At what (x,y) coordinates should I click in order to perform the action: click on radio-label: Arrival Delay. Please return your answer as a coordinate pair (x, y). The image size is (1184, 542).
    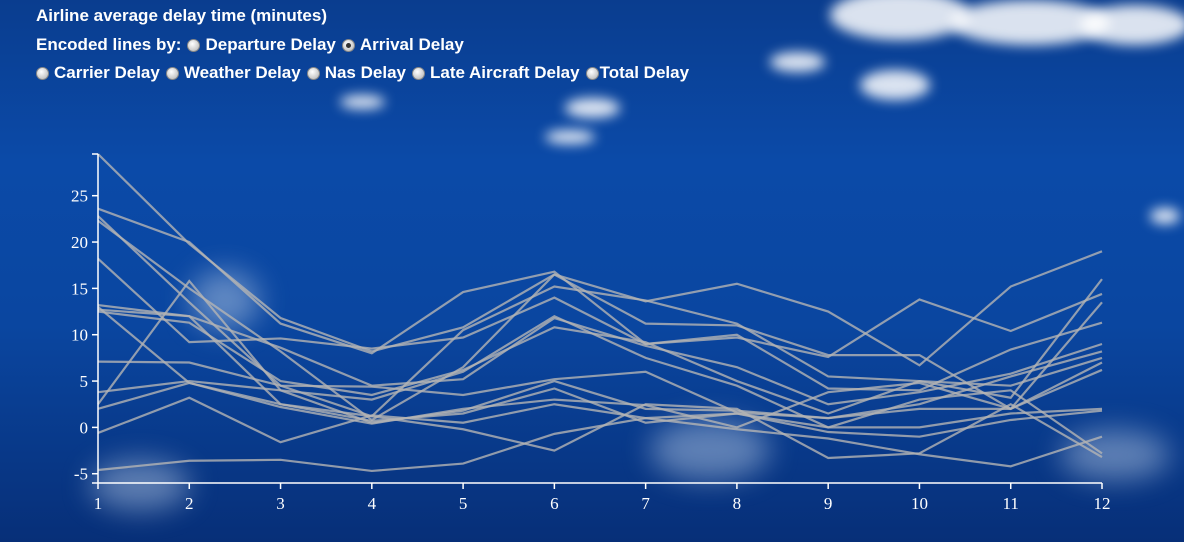
    Looking at the image, I should click on (411, 44).